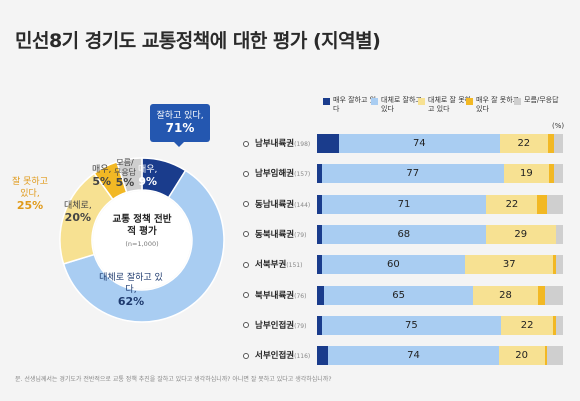 Image resolution: width=580 pixels, height=401 pixels. I want to click on row-label: 북부내륙권(76), so click(280, 295).